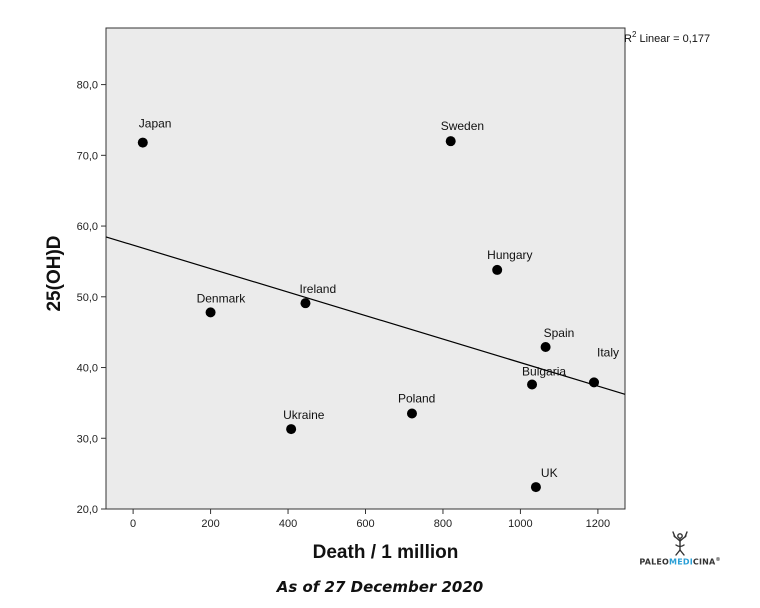 Image resolution: width=760 pixels, height=608 pixels. I want to click on logo-text: PALEOMEDICINA®, so click(680, 562).